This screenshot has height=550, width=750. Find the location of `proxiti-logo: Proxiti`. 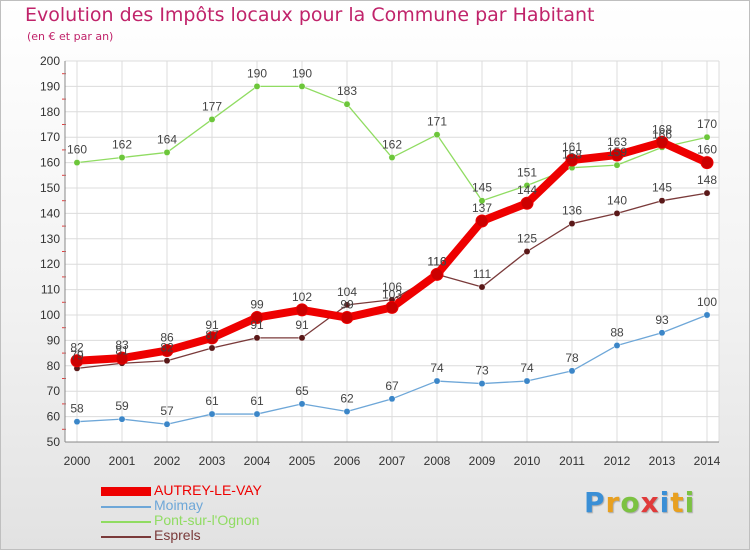

proxiti-logo: Proxiti is located at coordinates (639, 502).